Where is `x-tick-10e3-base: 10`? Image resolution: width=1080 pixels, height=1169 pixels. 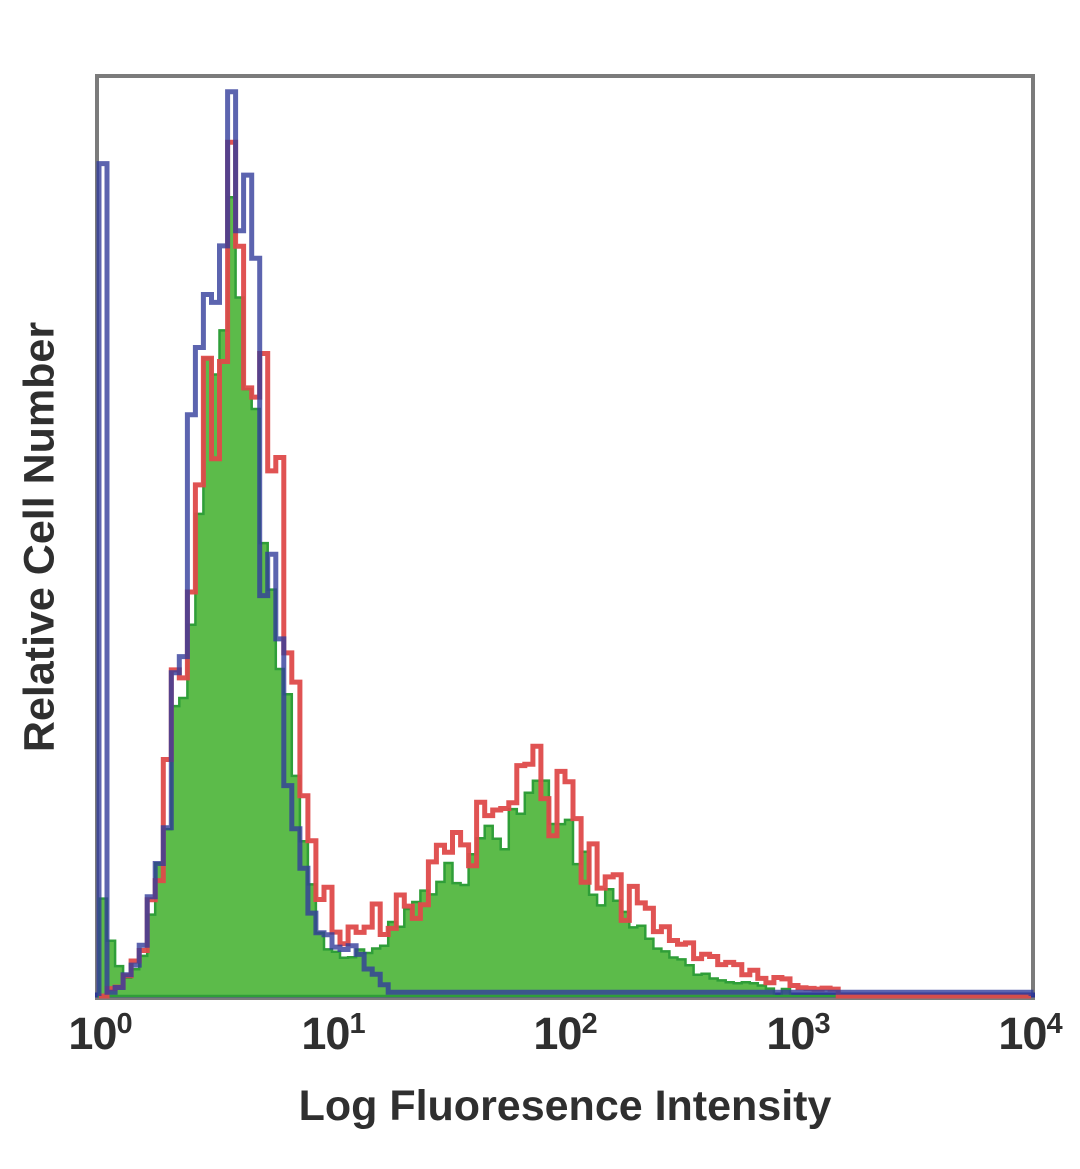
x-tick-10e3-base: 10 is located at coordinates (790, 1033).